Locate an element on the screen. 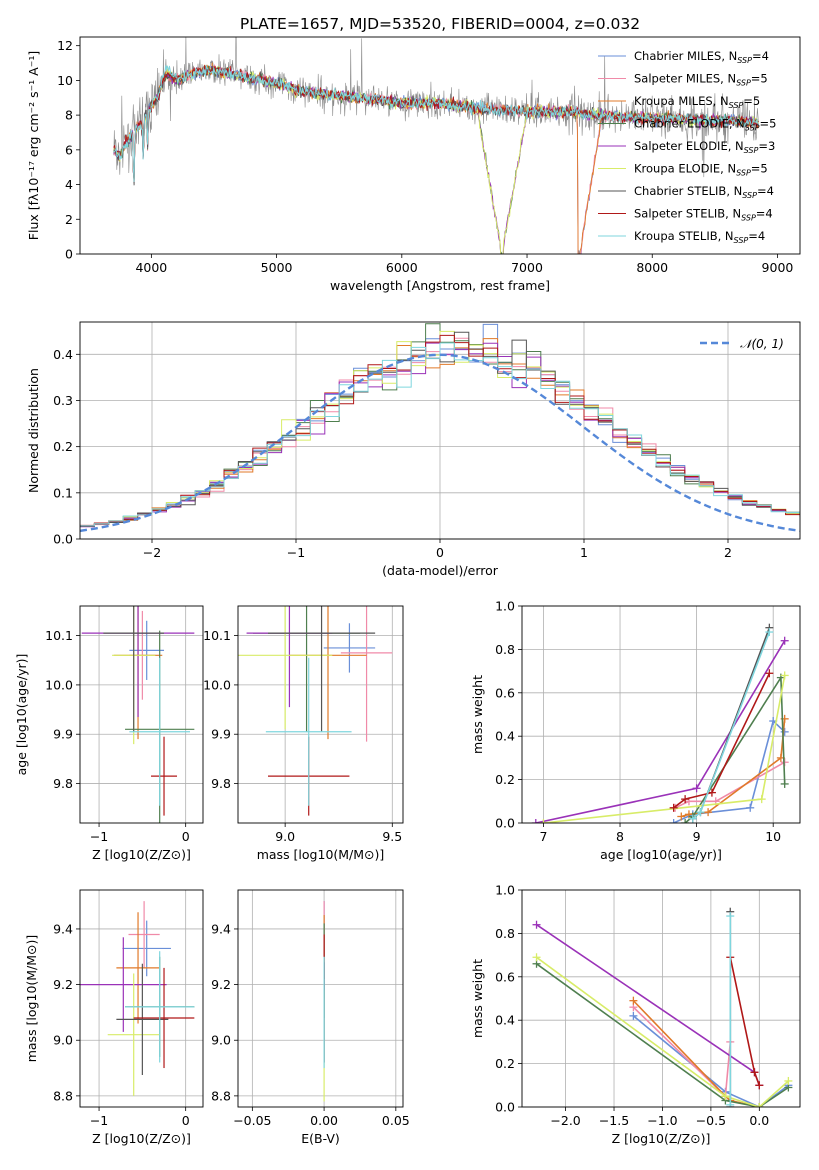 The height and width of the screenshot is (1170, 819). x-tick-label: 7 is located at coordinates (543, 836).